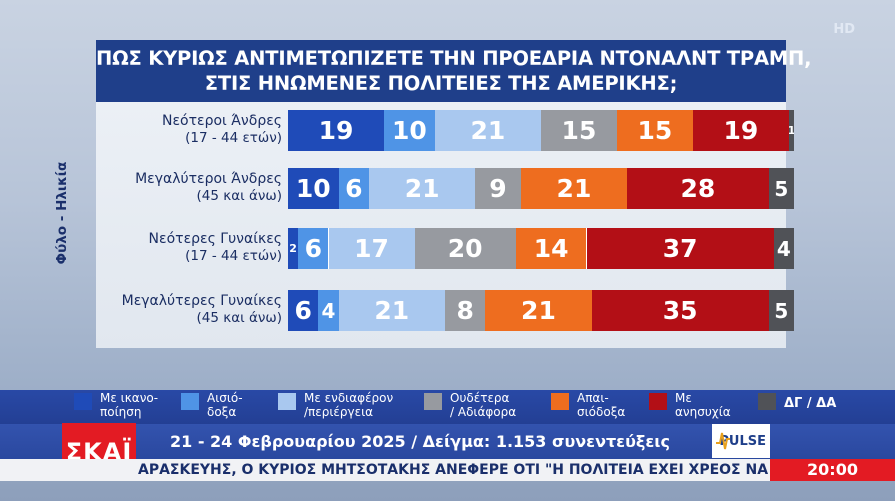 The width and height of the screenshot is (895, 501). I want to click on legend-label: ΔΓ / ΔΑ, so click(810, 404).